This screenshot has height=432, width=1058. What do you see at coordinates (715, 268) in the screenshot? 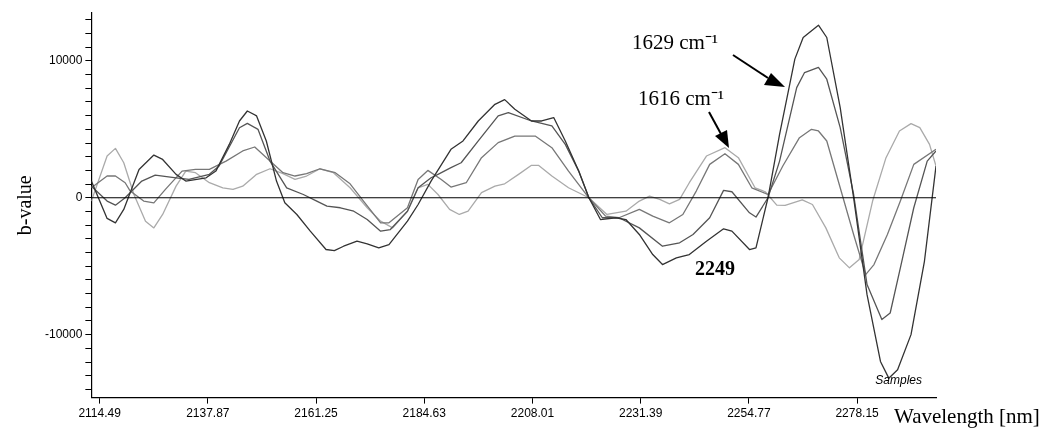
I see `annotation: 2249` at bounding box center [715, 268].